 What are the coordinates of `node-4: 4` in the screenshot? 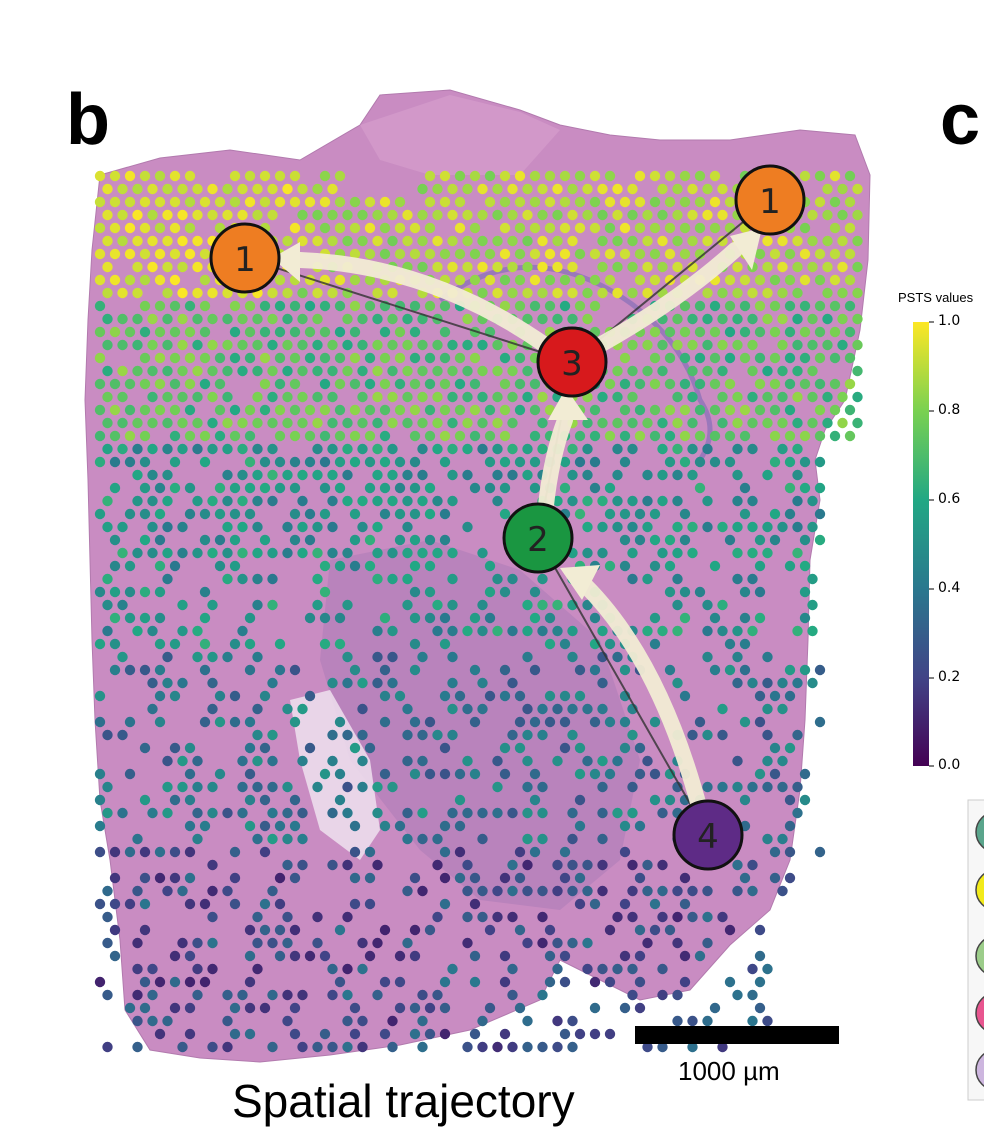 It's located at (708, 835).